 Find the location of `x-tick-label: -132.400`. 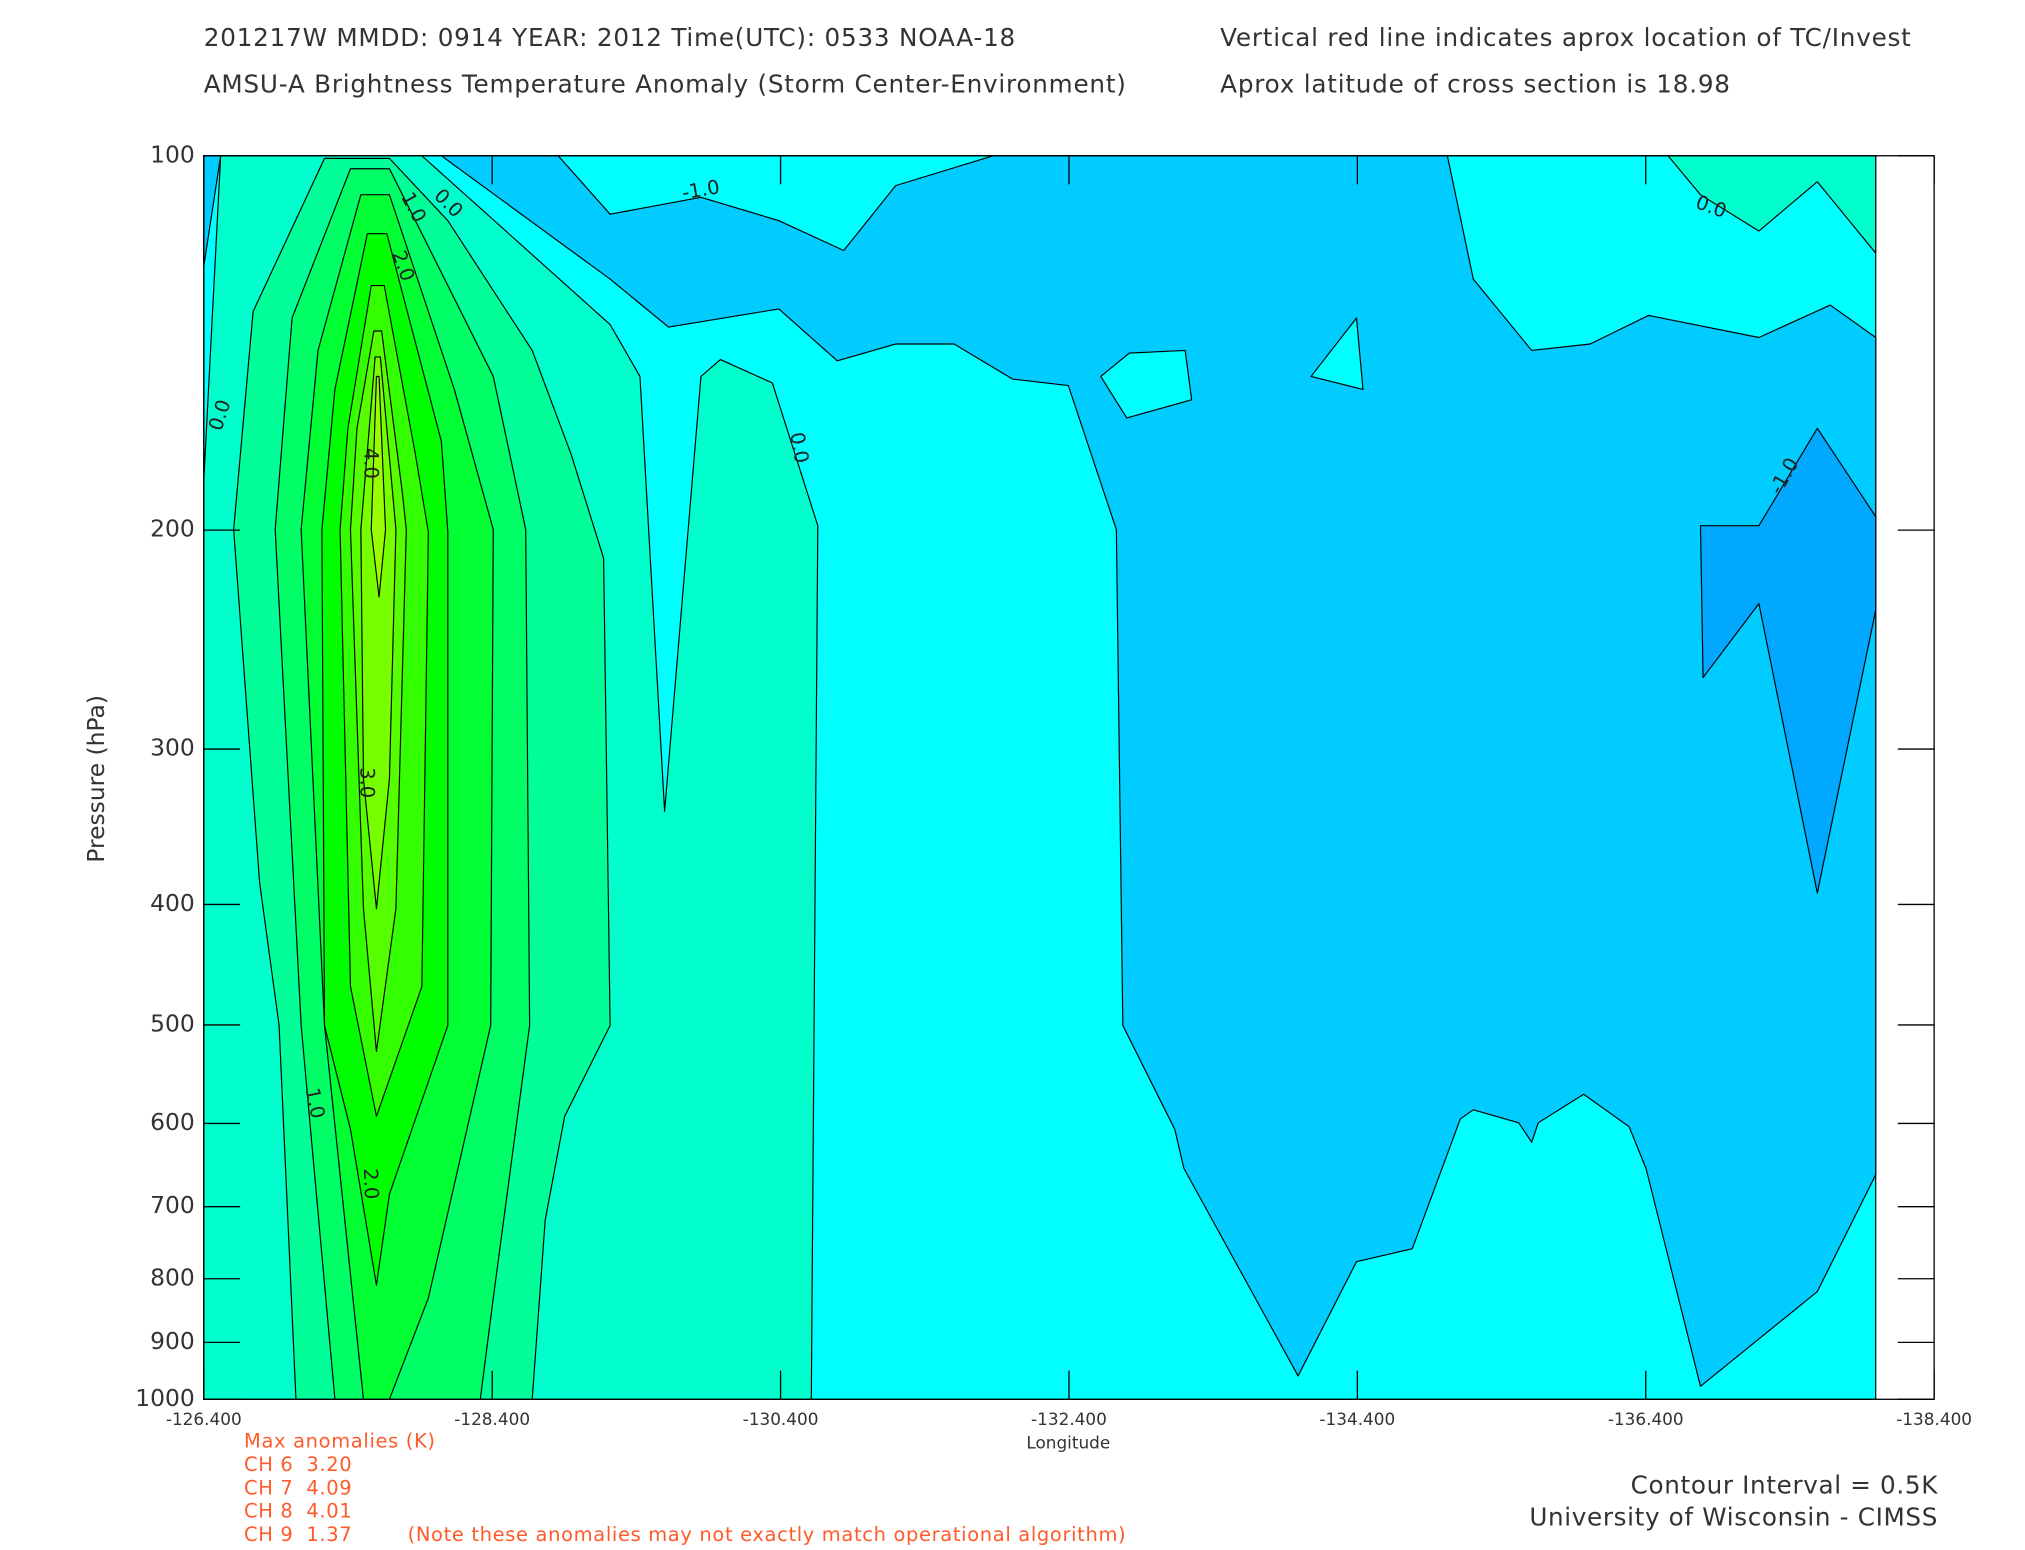

x-tick-label: -132.400 is located at coordinates (1069, 1419).